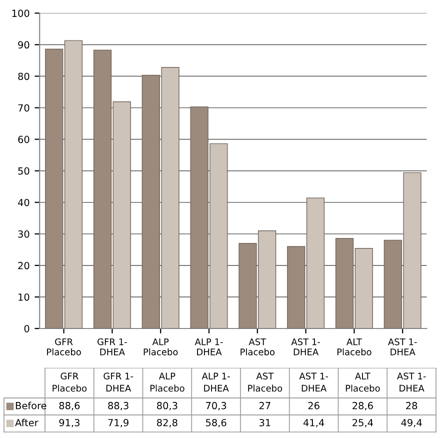  I want to click on y-tick-label: 80, so click(24, 76).